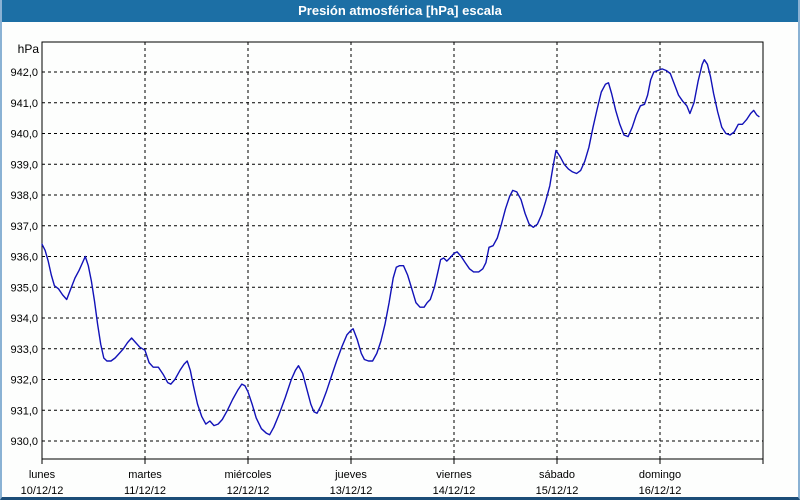  Describe the element at coordinates (248, 491) in the screenshot. I see `x-axis-date-label: 12/12/12` at that location.